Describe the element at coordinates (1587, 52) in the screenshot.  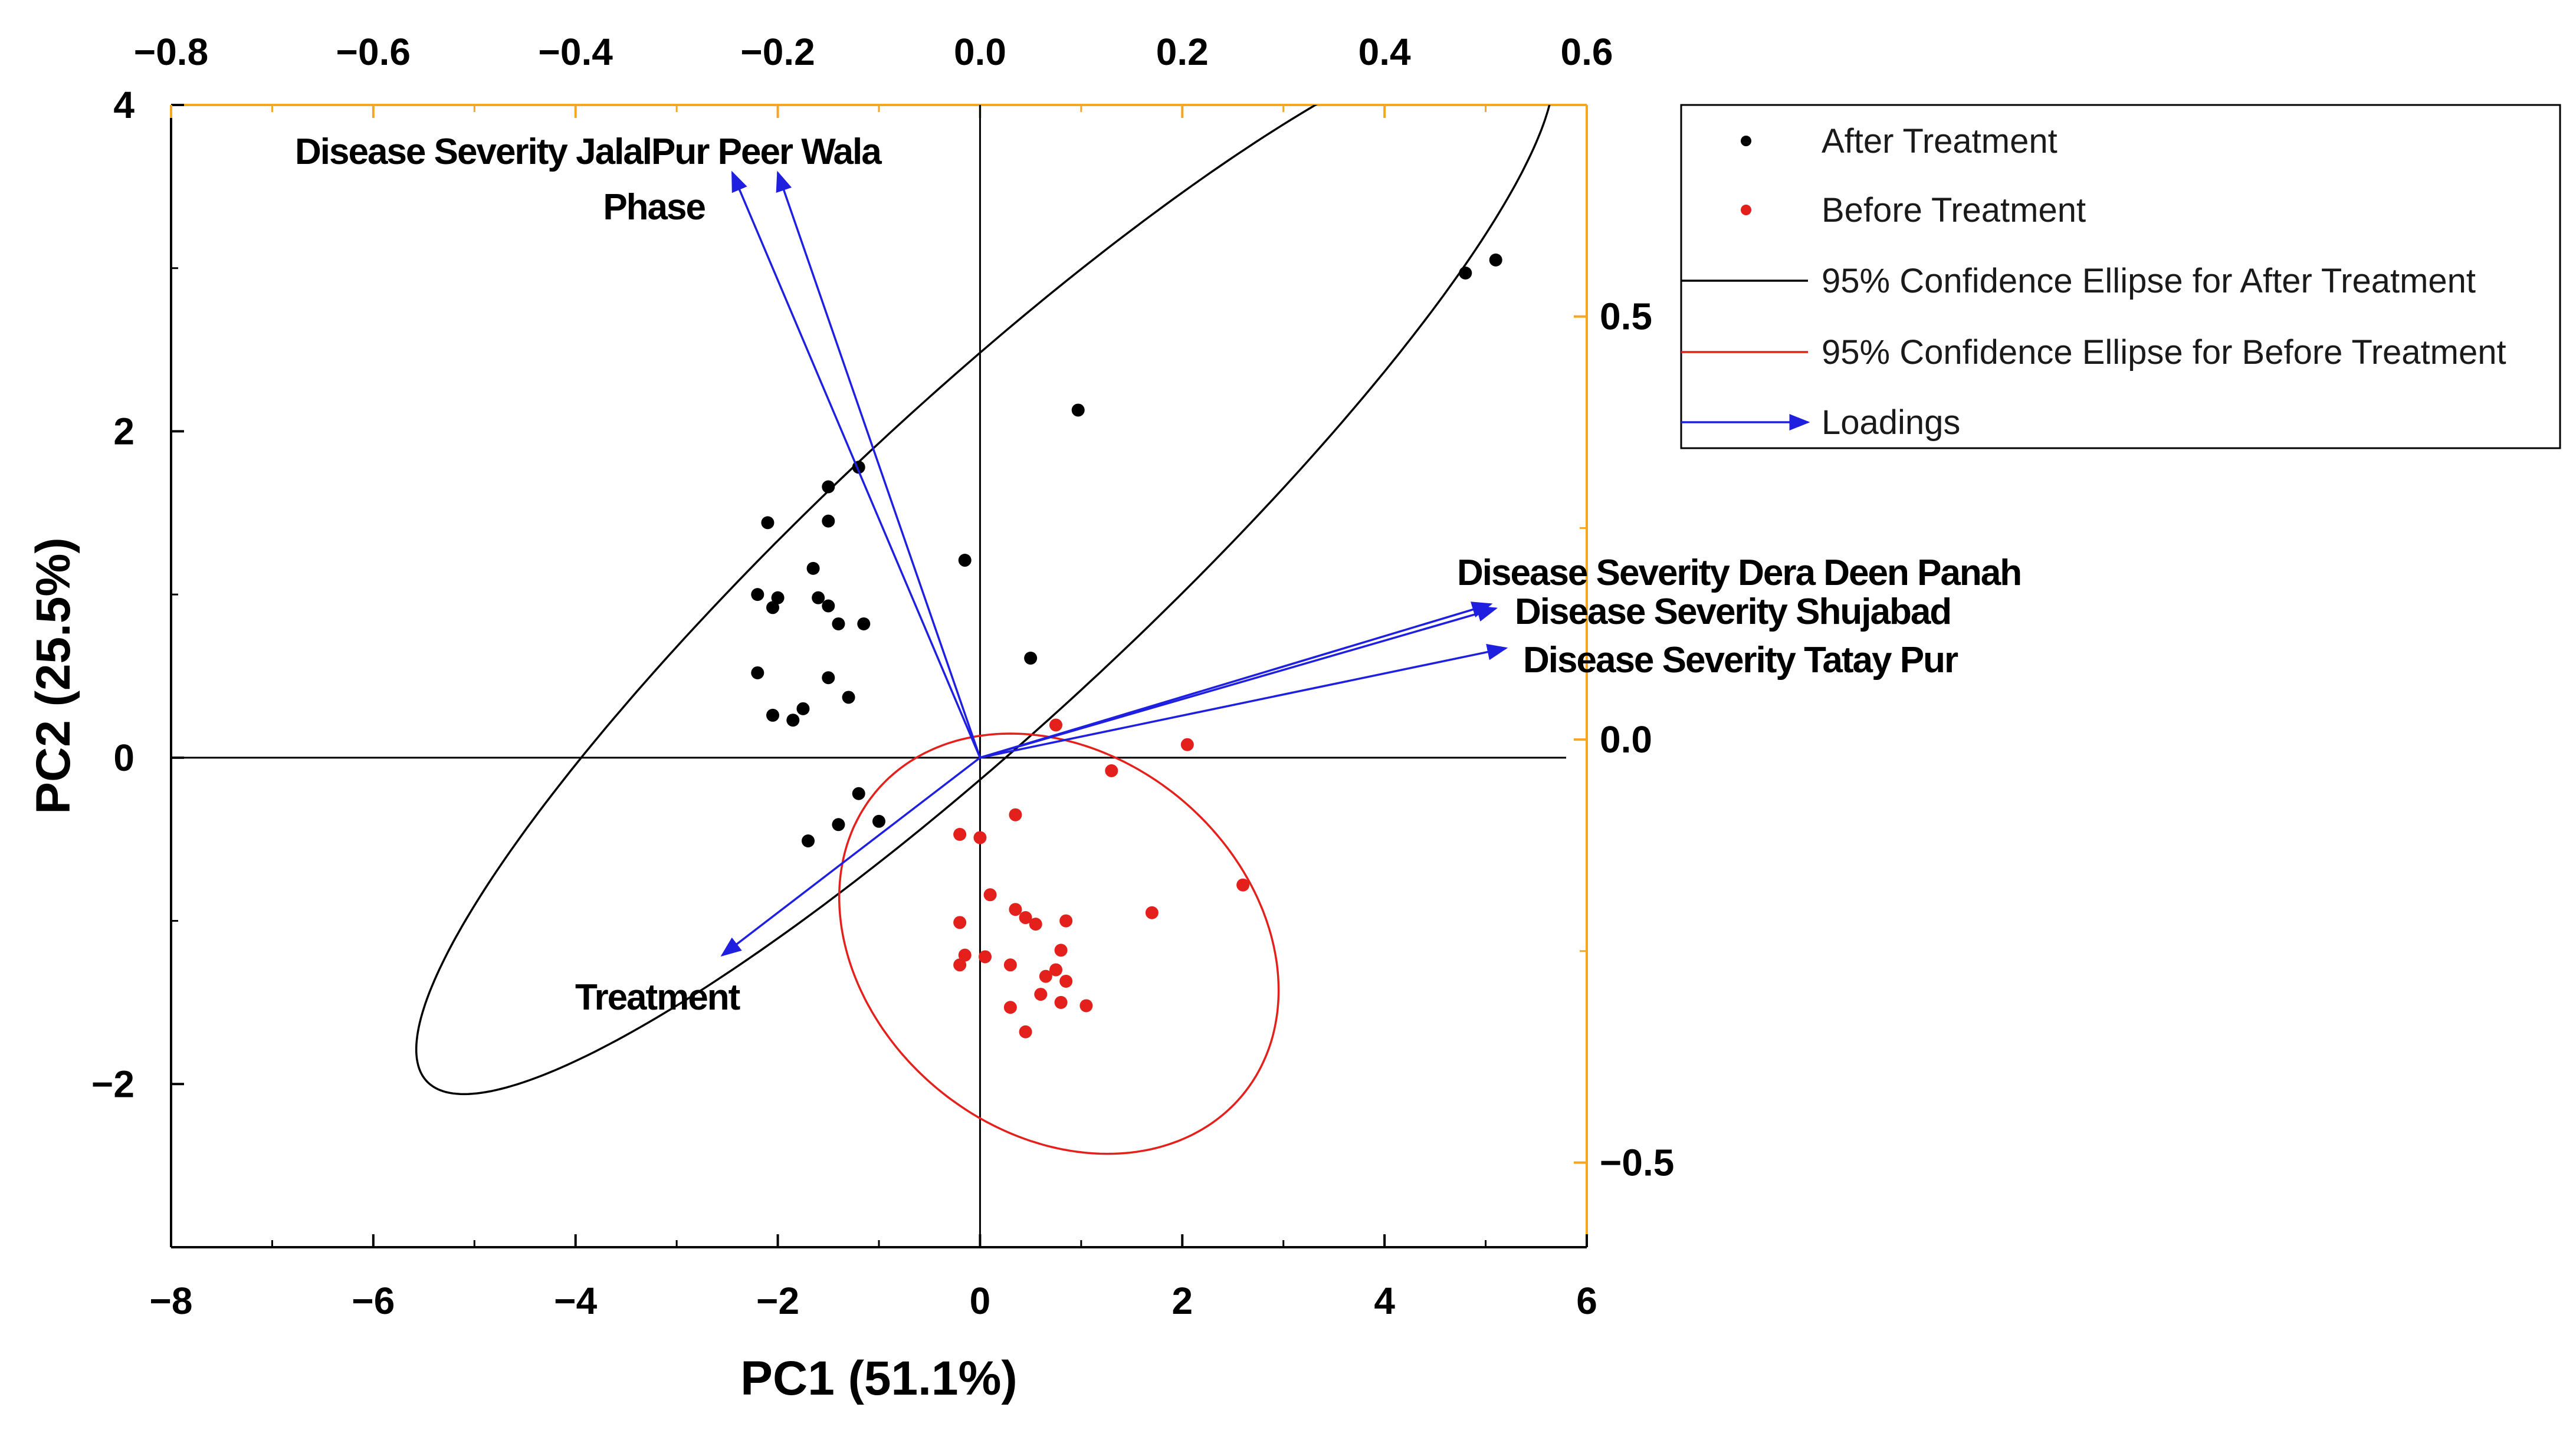
I see `top-tick-label: 0.6` at that location.